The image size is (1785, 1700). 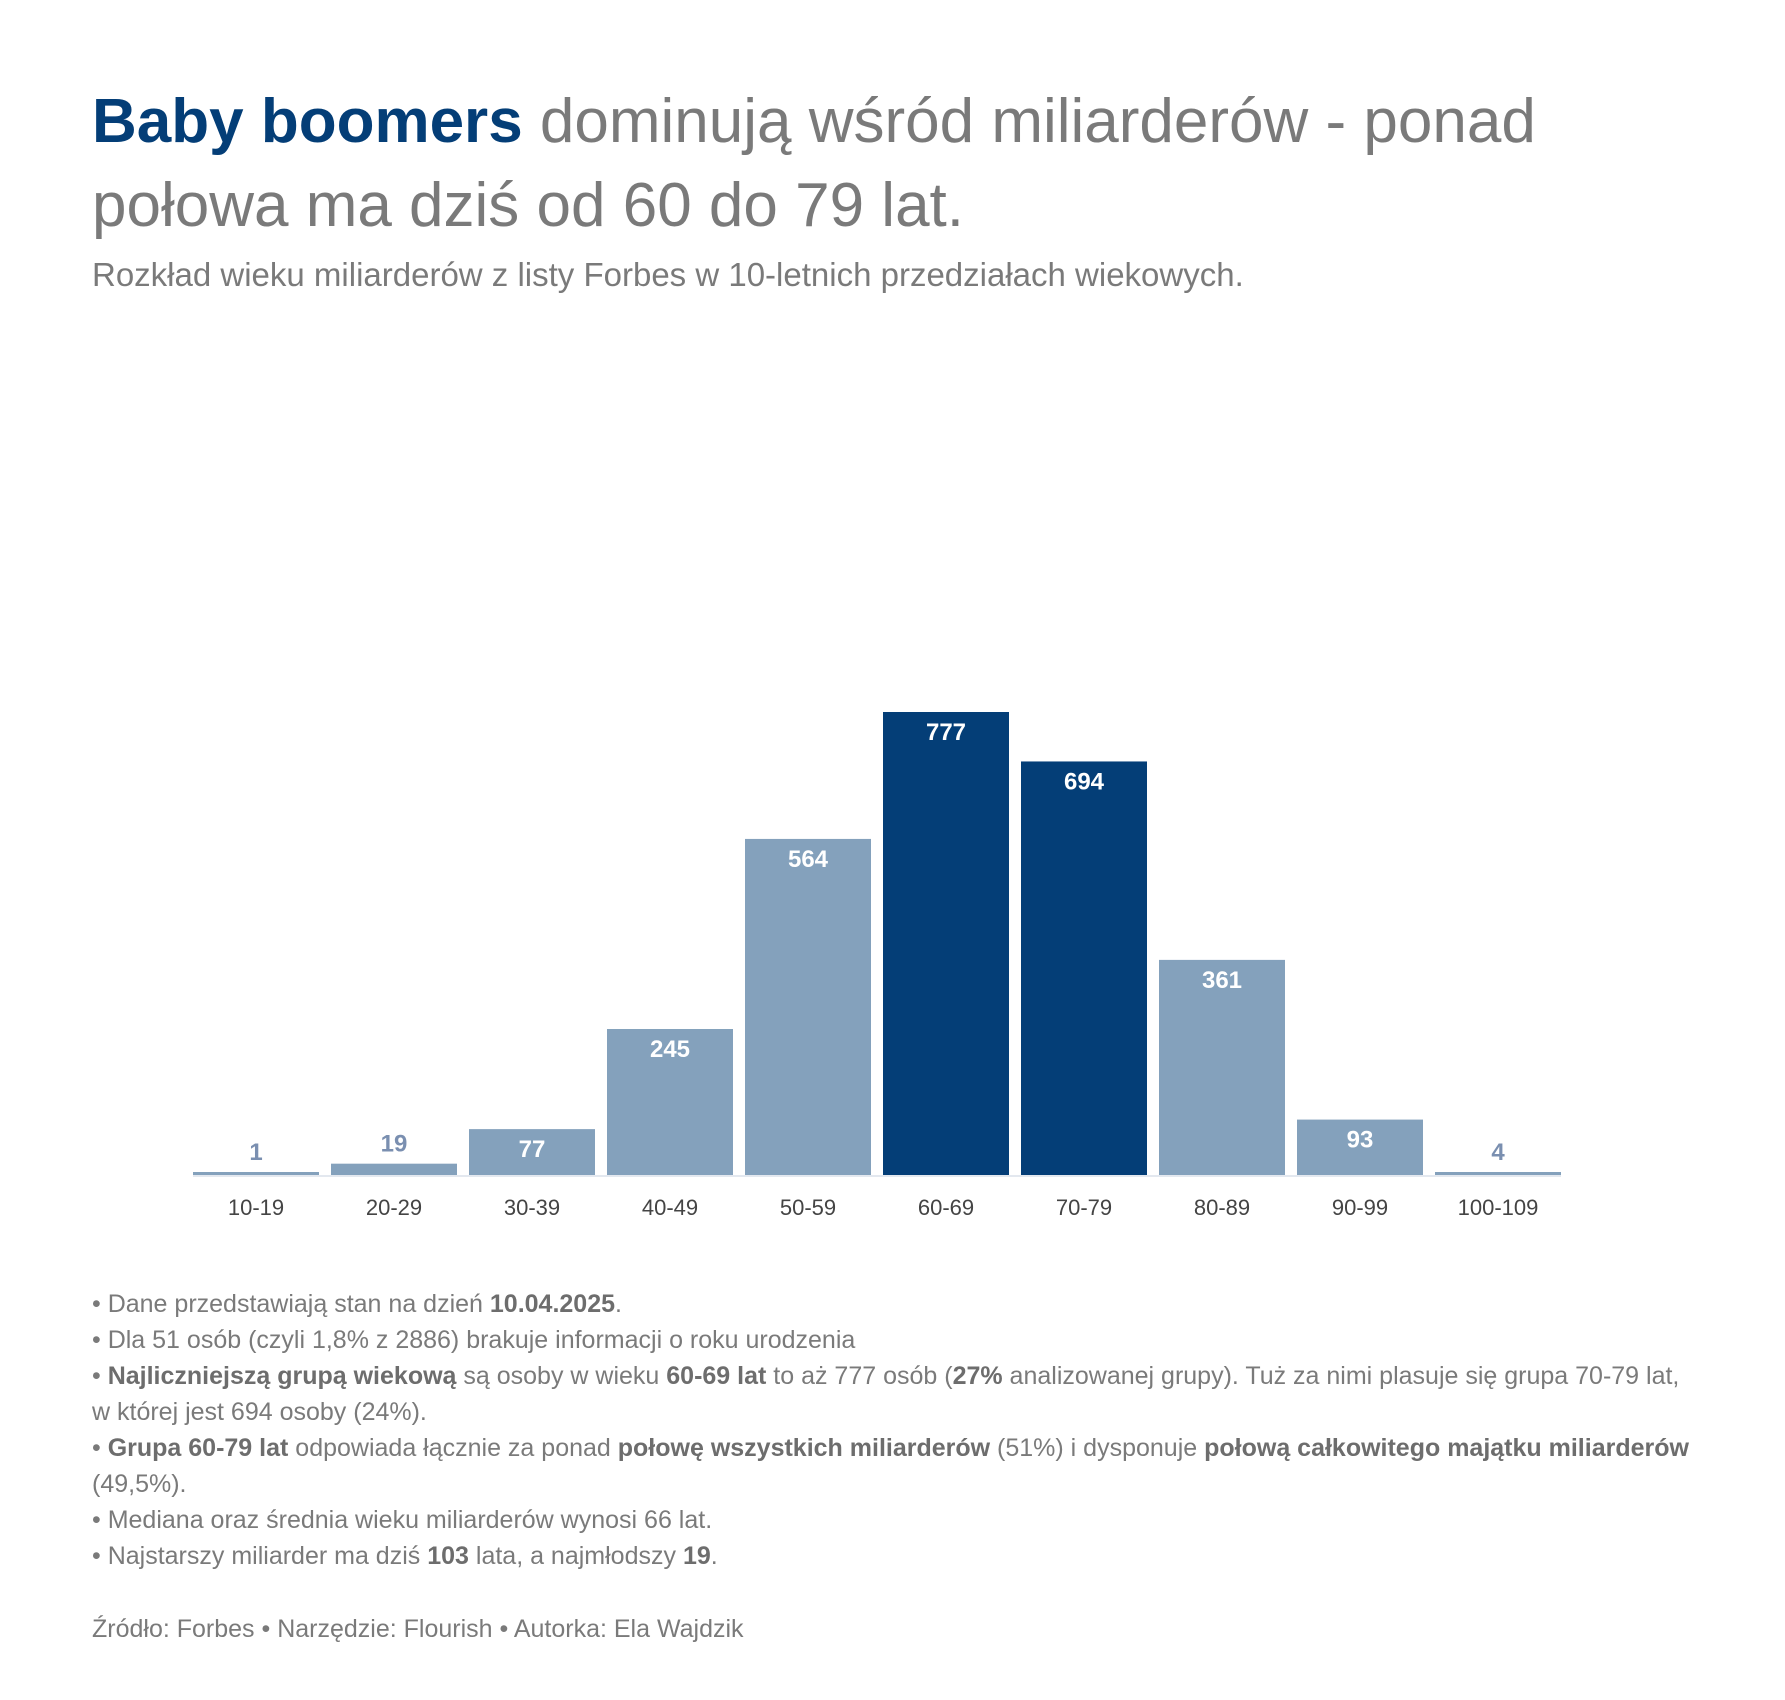 I want to click on title-highlight: Baby boomers, so click(x=307, y=121).